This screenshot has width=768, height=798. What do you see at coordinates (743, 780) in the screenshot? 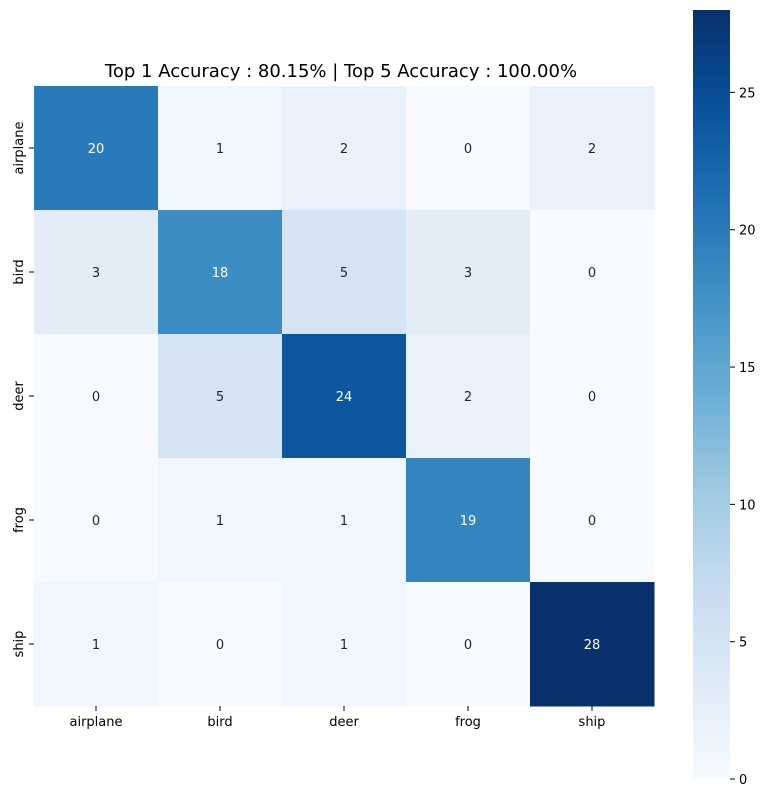
I see `colorbar-tick-label: 0` at bounding box center [743, 780].